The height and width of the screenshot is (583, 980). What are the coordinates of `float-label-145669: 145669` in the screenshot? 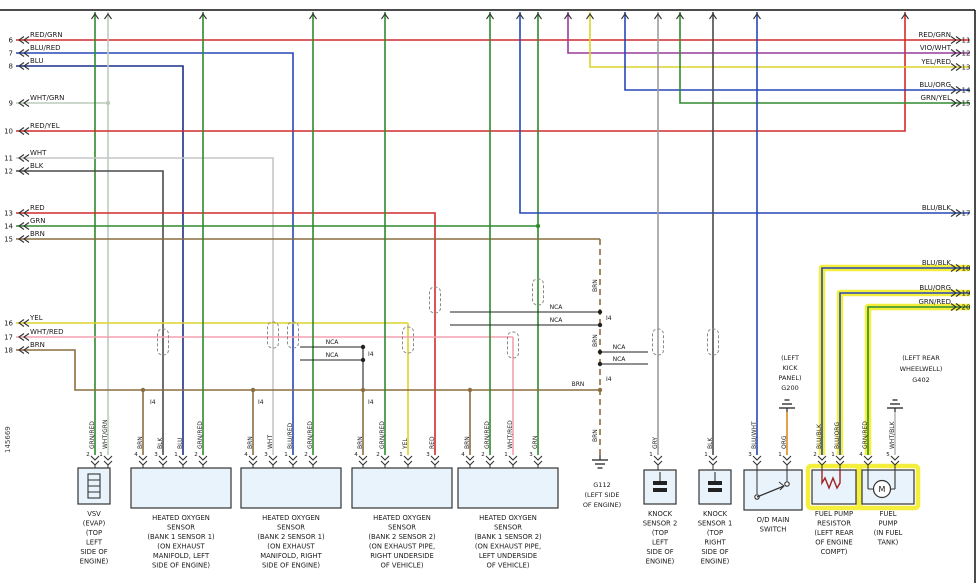 It's located at (8, 439).